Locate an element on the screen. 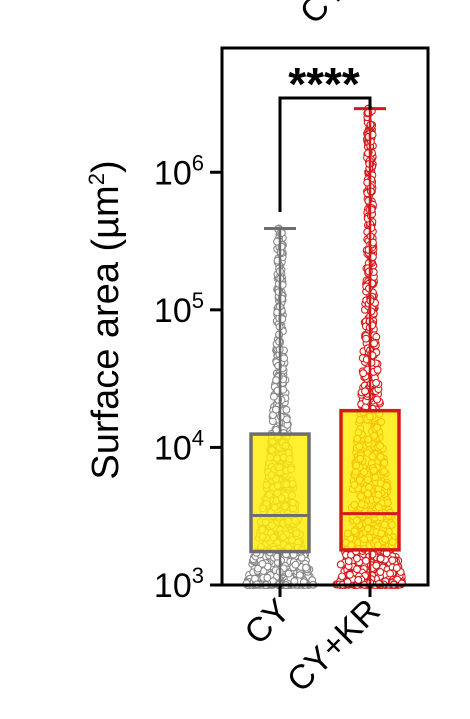  y-tick-label-exponent: 6 is located at coordinates (198, 162).